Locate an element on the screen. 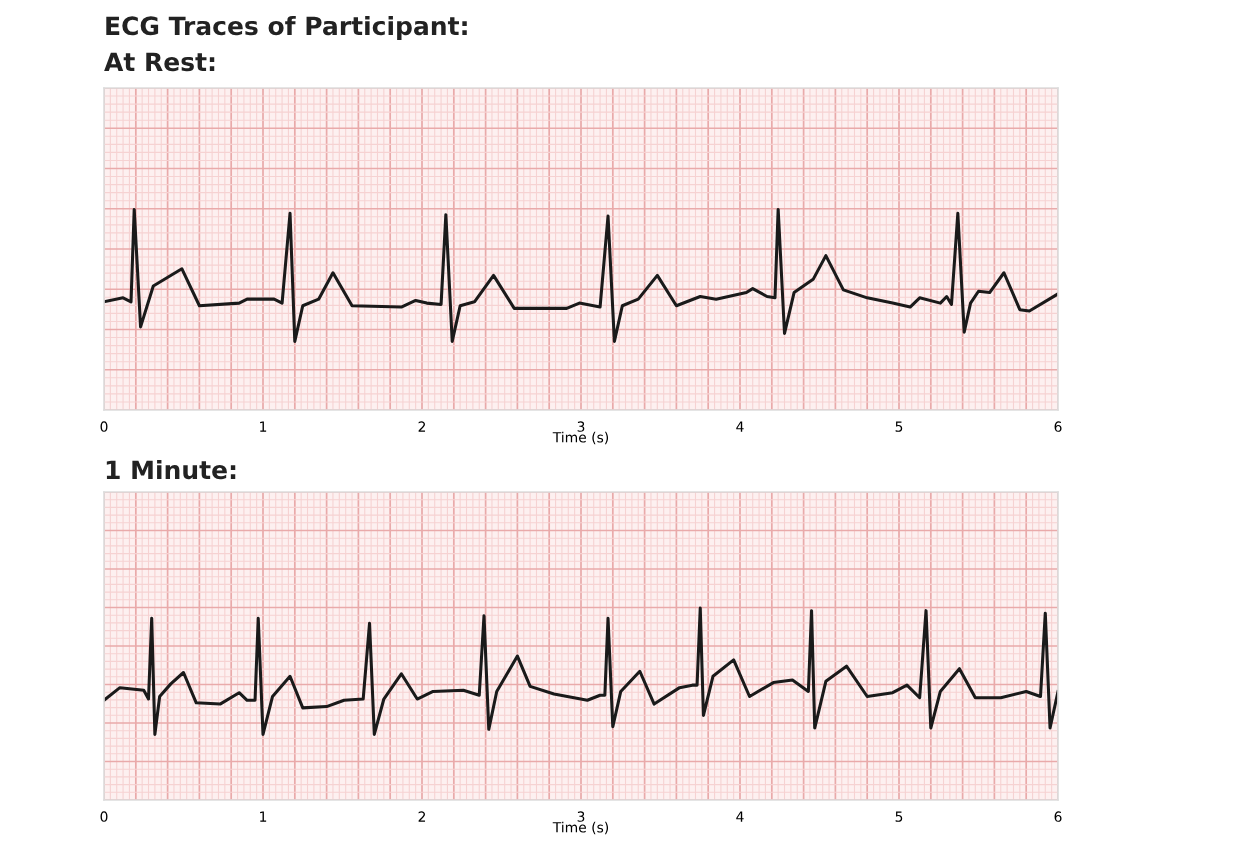 Image resolution: width=1248 pixels, height=860 pixels. chart-title: 1 Minute: is located at coordinates (171, 469).